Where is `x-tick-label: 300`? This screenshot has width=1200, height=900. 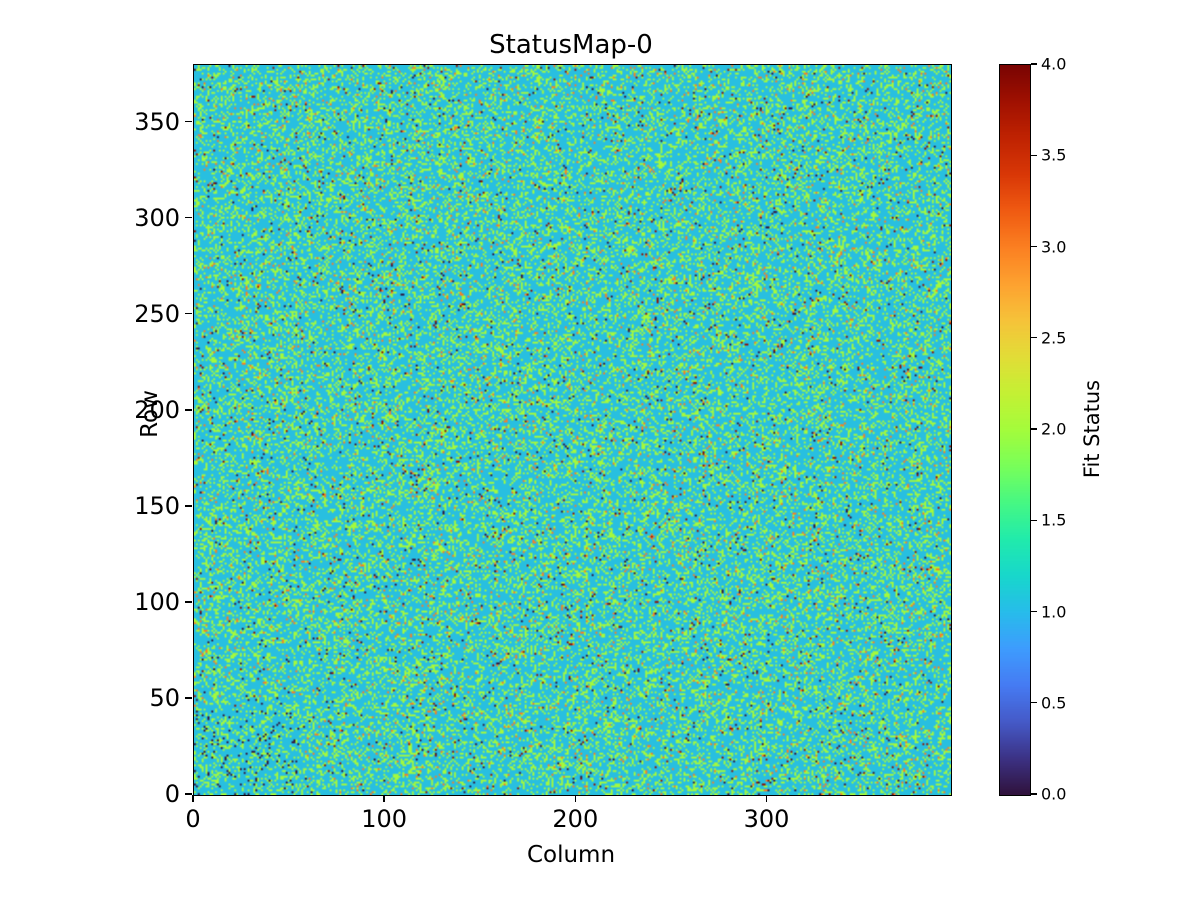
x-tick-label: 300 is located at coordinates (766, 819).